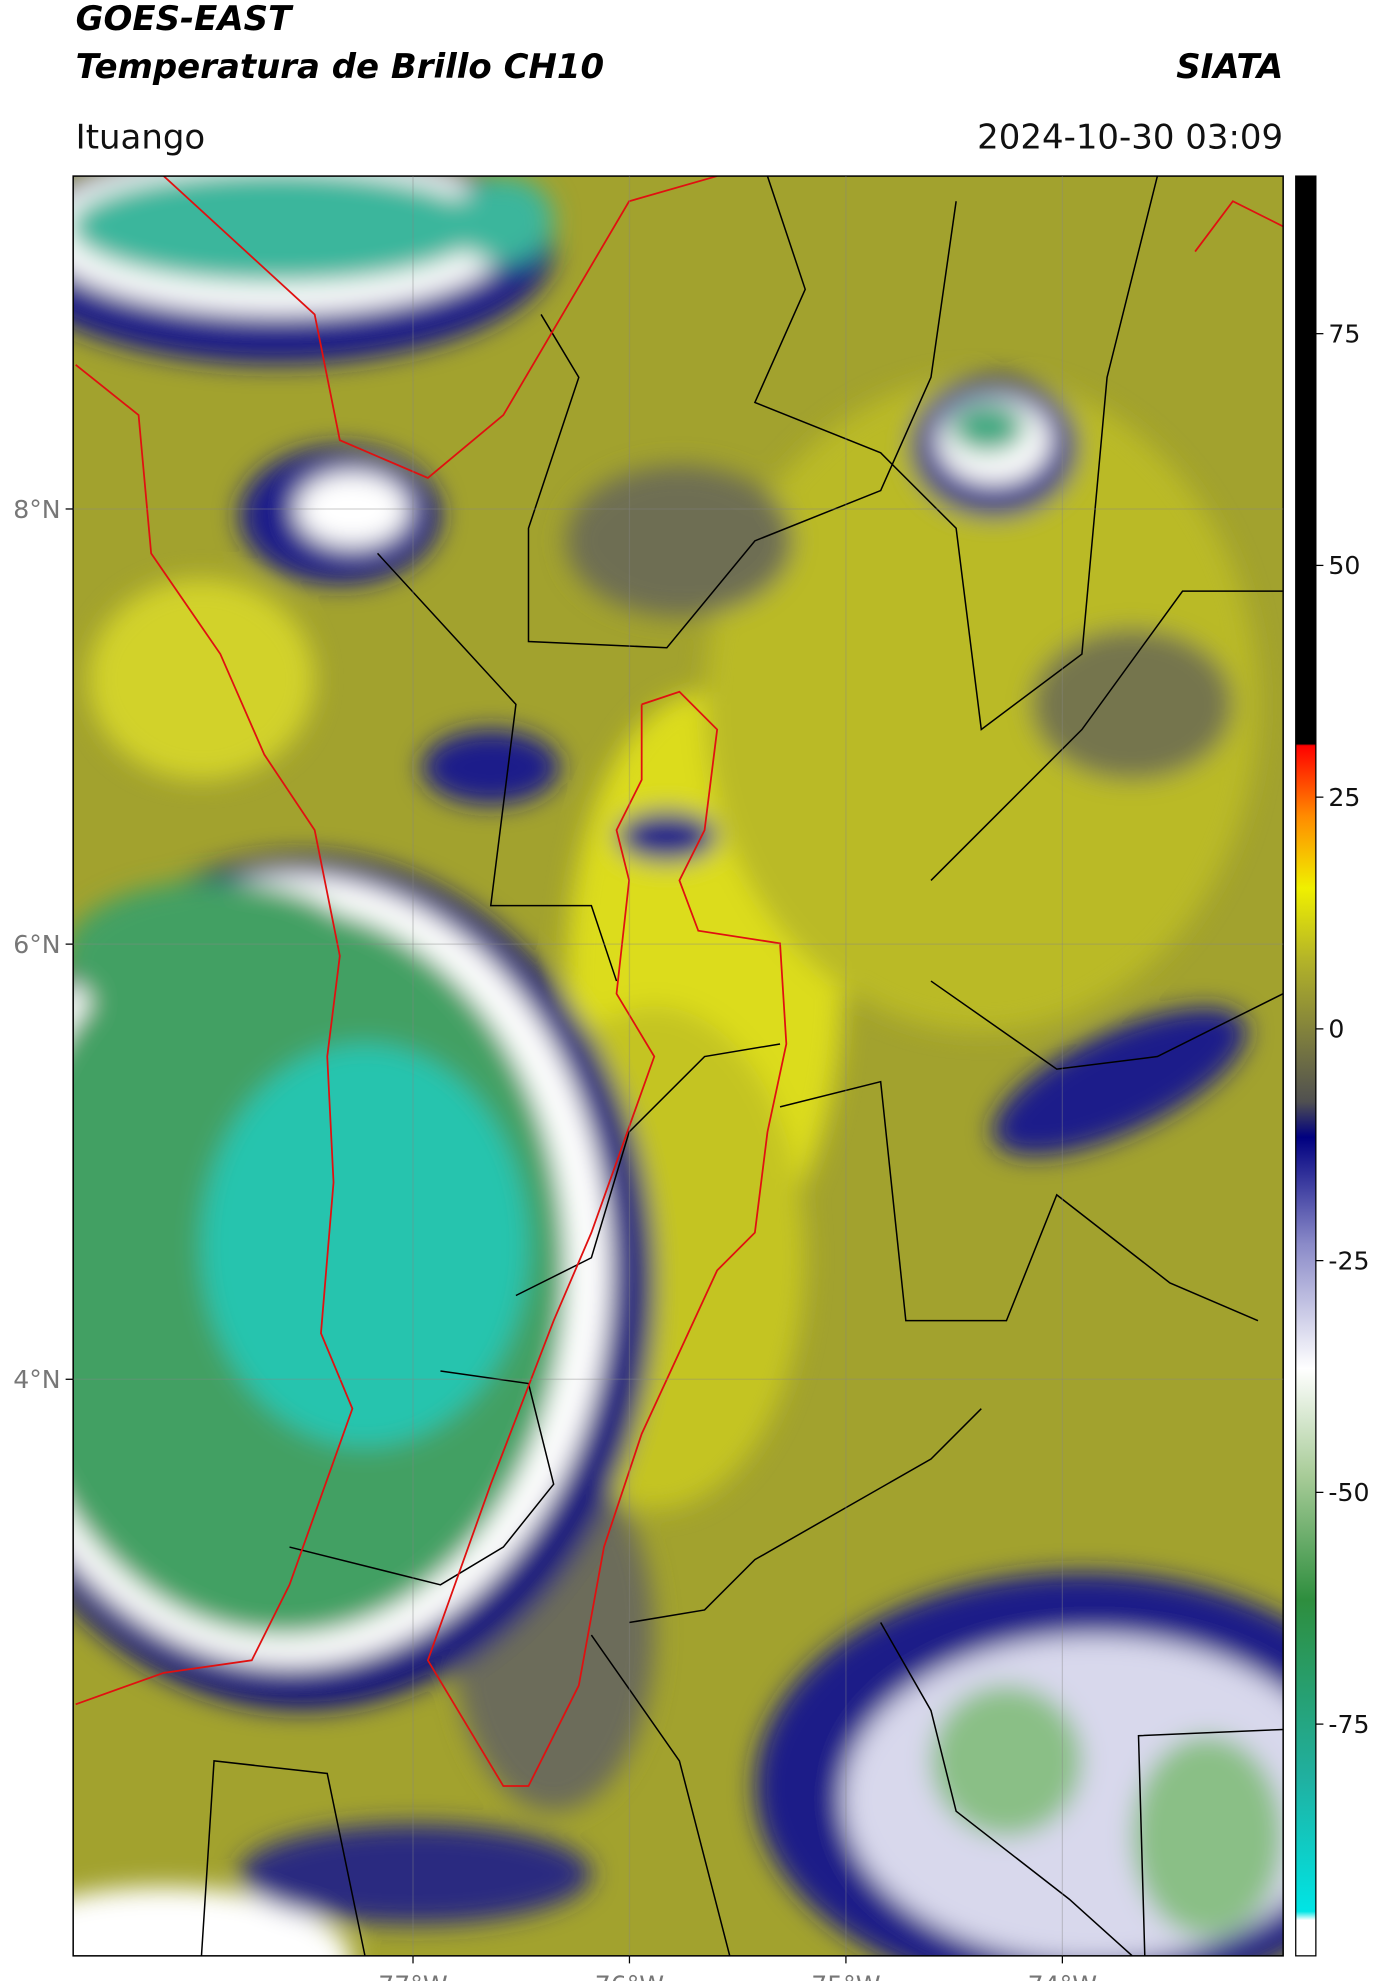 This screenshot has height=1981, width=1384. I want to click on colorbar-tick-label: -50, so click(1348, 1492).